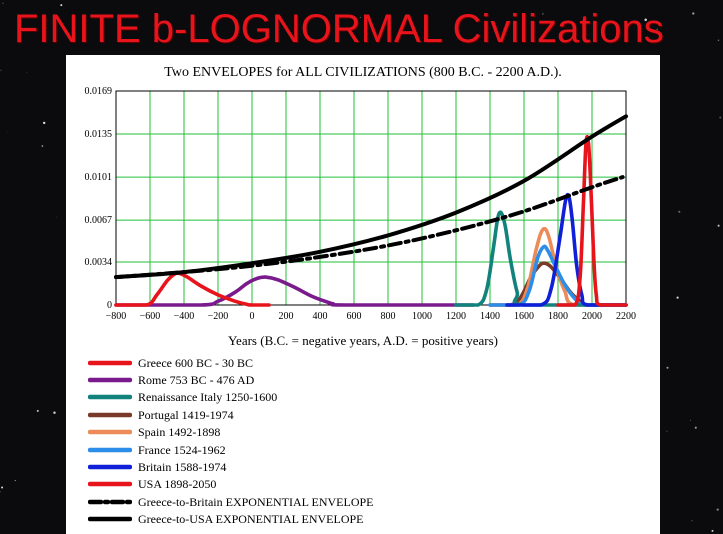 The width and height of the screenshot is (723, 534). Describe the element at coordinates (626, 316) in the screenshot. I see `x-tick-label: 2200` at that location.